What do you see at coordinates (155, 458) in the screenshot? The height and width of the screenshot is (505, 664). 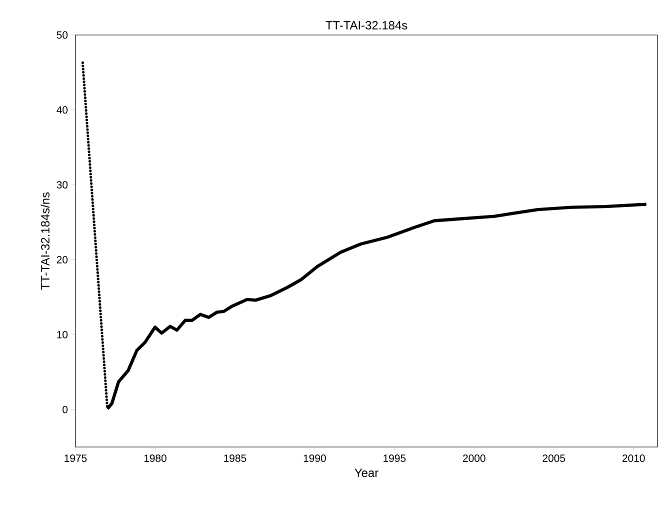 I see `x-tick-label: 1980` at bounding box center [155, 458].